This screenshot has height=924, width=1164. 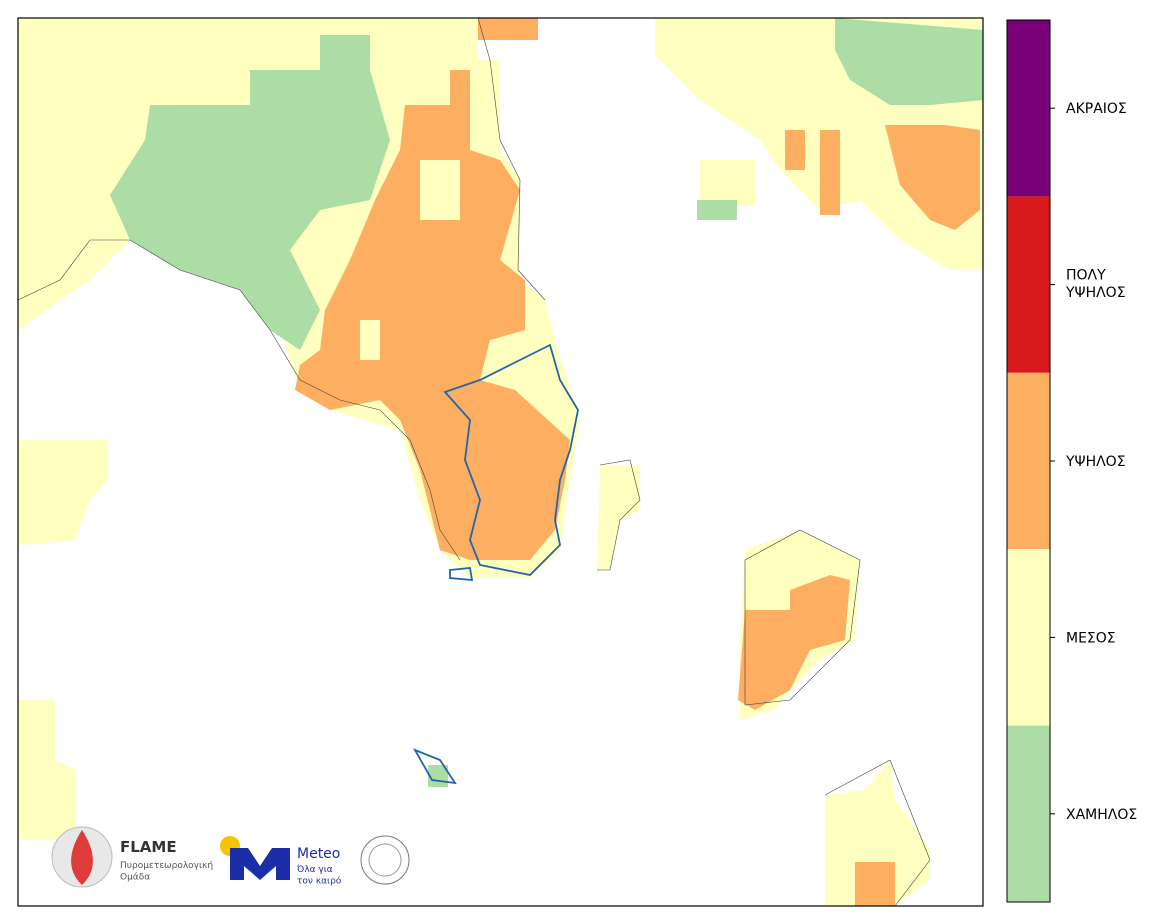 I want to click on colorbar-label: ΧΑΜΗΛΟΣ, so click(x=1101, y=815).